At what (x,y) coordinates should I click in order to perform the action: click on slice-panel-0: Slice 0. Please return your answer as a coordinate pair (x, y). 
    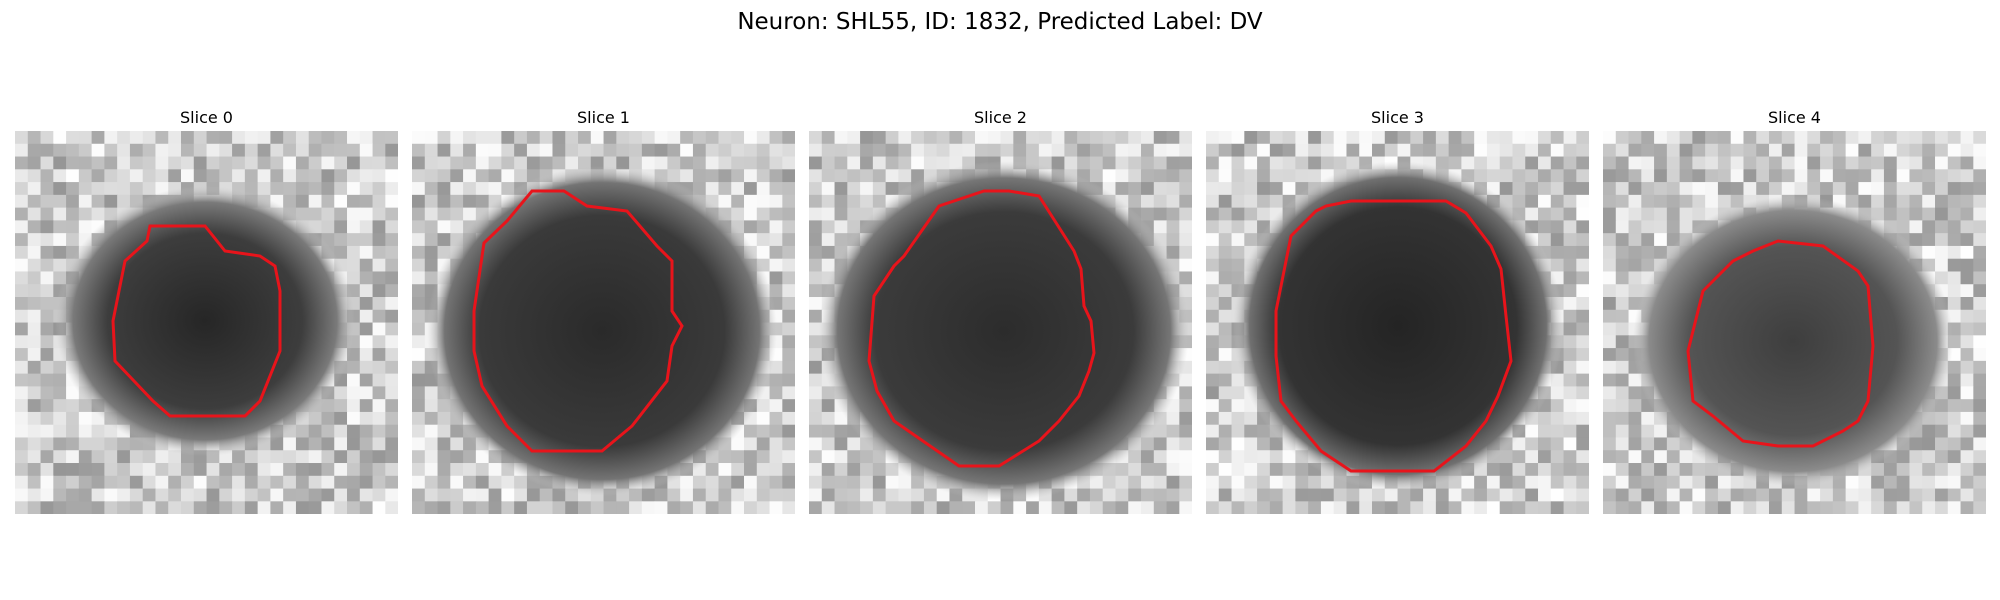
    Looking at the image, I should click on (206, 311).